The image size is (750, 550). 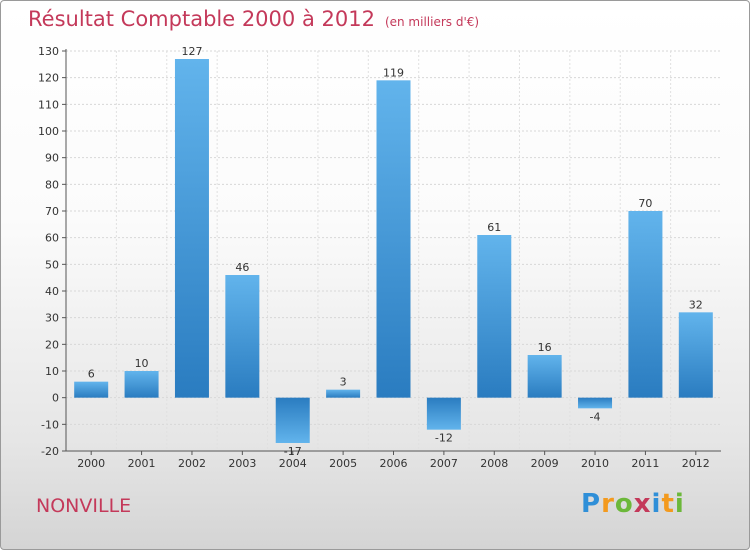 I want to click on y-tick-label: 100, so click(x=48, y=131).